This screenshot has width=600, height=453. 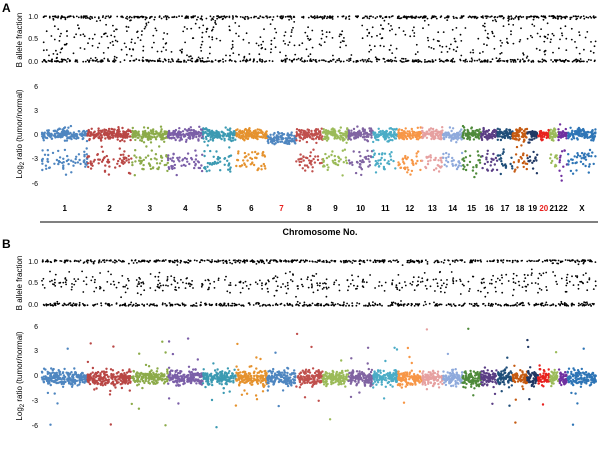 What do you see at coordinates (527, 129) in the screenshot?
I see `log2-point-chr18` at bounding box center [527, 129].